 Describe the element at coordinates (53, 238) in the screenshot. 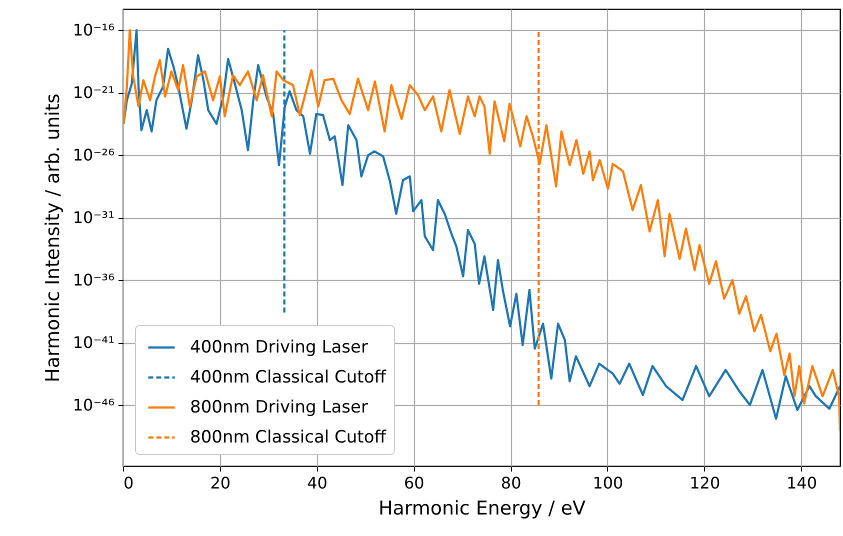

I see `y-axis-title: Harmonic Intensity / arb. units` at that location.